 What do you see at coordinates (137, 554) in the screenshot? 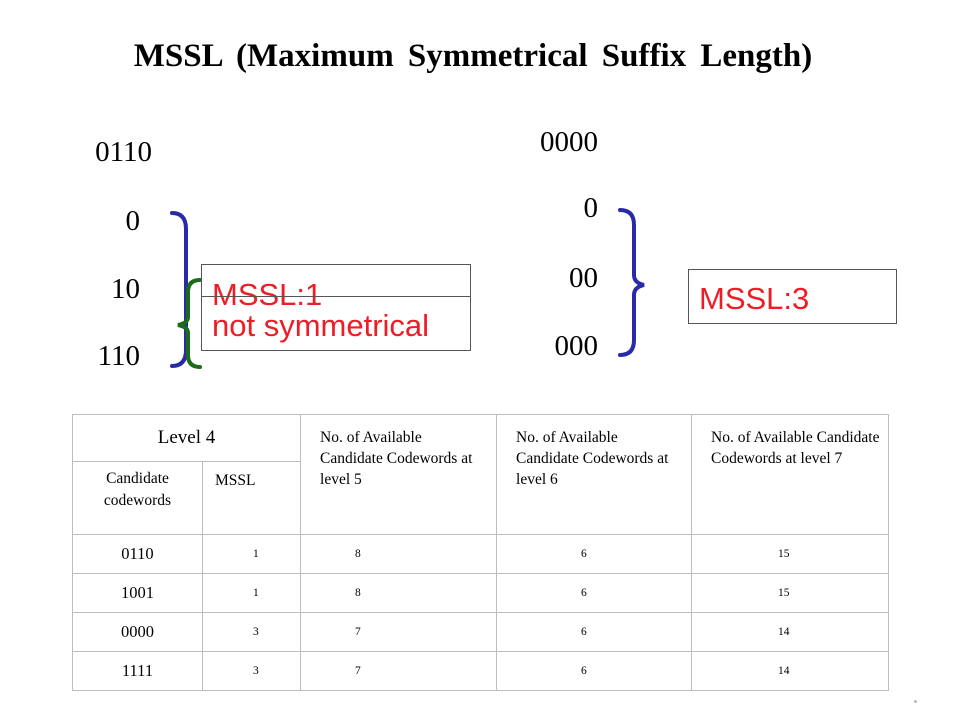
I see `codeword-cell: 0110` at bounding box center [137, 554].